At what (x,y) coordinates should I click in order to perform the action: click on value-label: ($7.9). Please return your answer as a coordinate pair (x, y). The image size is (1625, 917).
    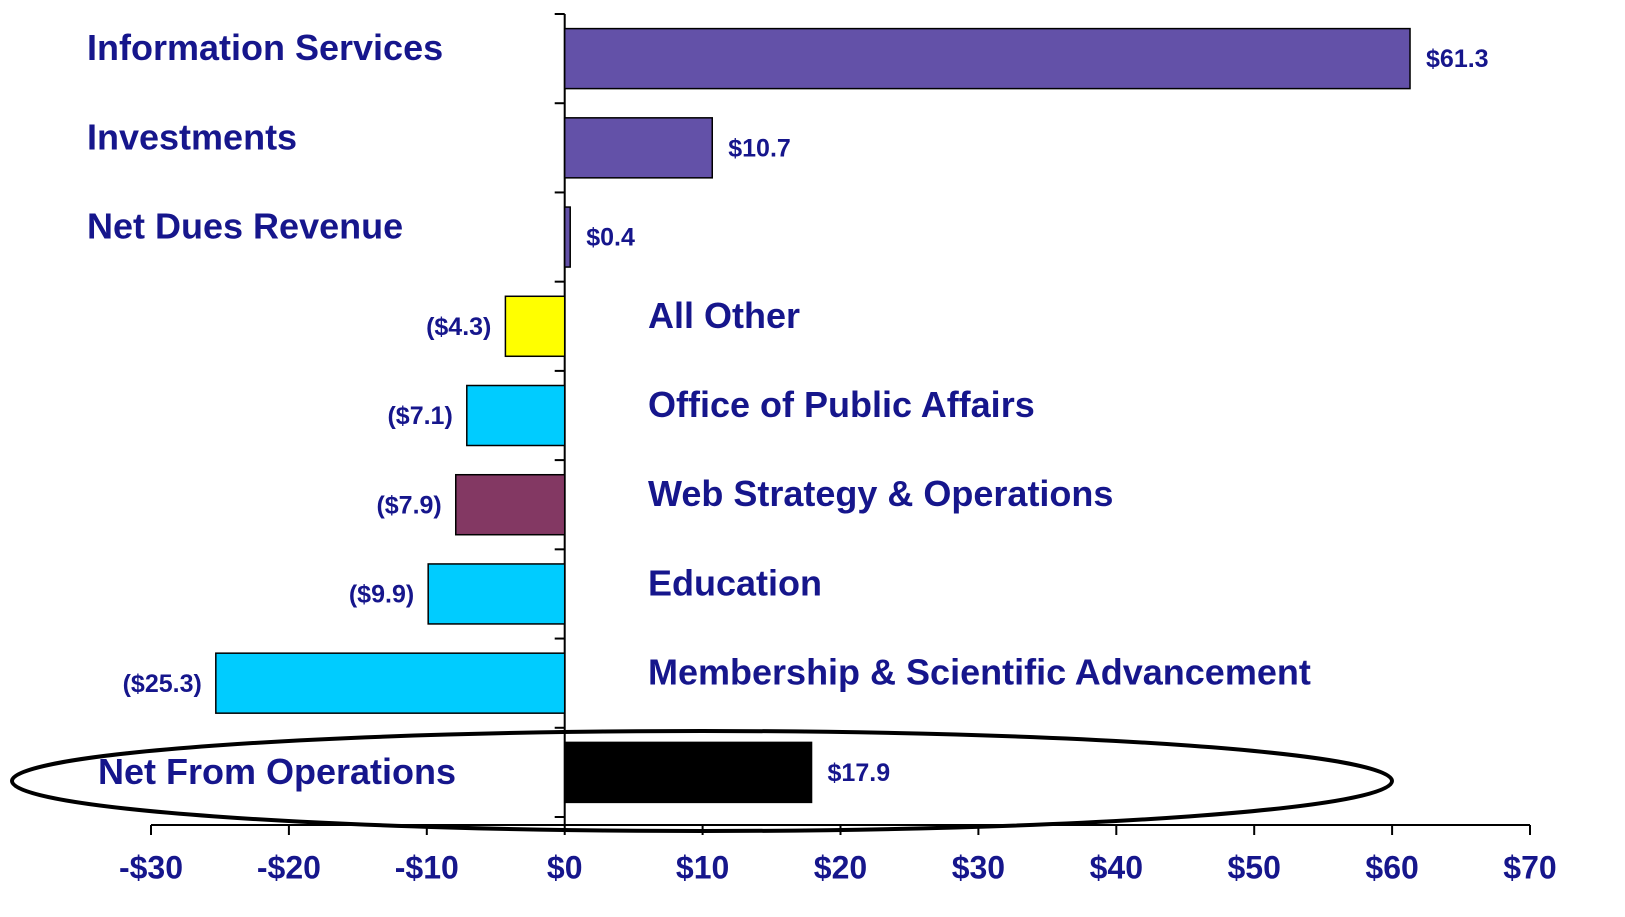
    Looking at the image, I should click on (408, 505).